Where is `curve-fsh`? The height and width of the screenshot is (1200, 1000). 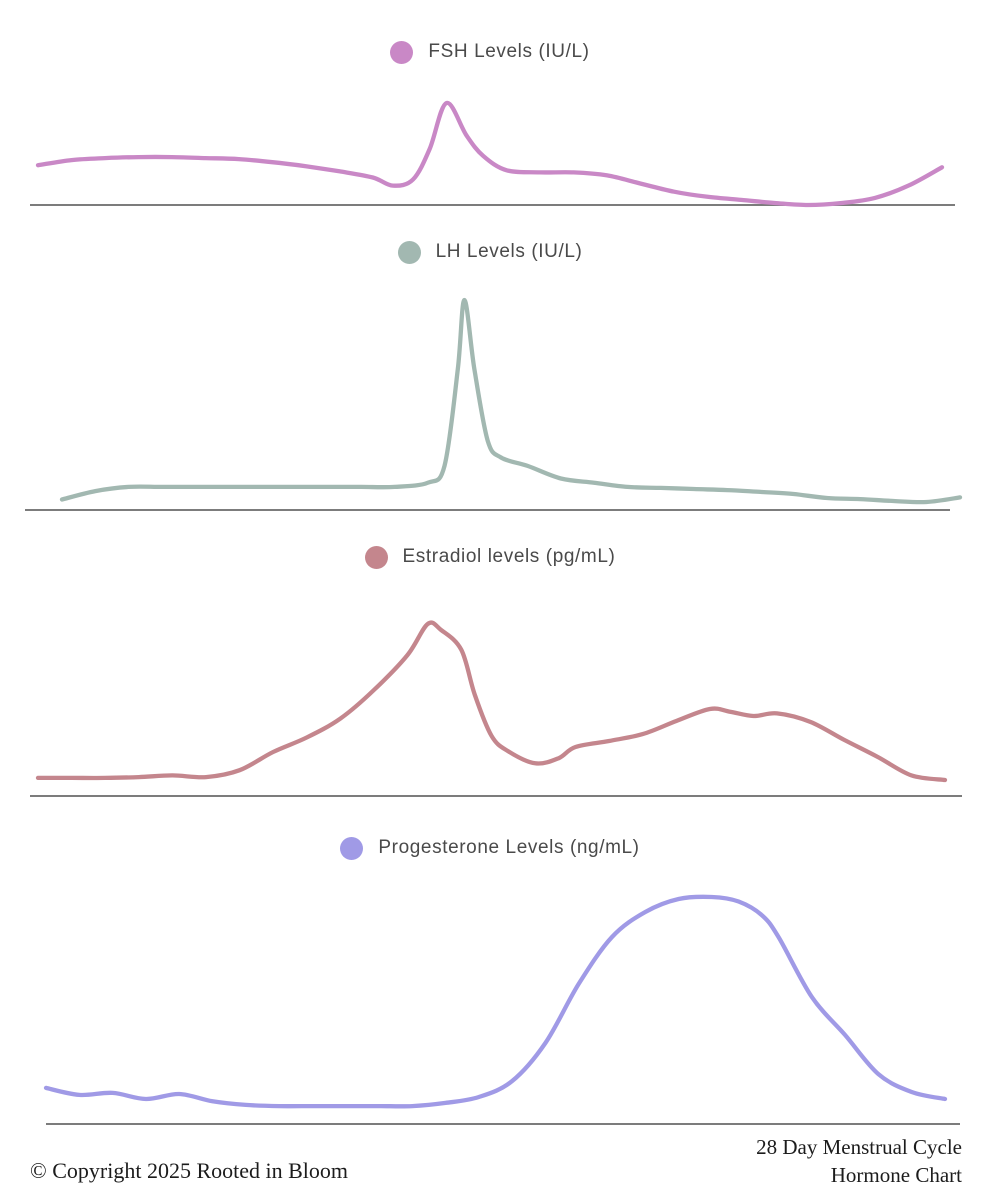 curve-fsh is located at coordinates (490, 154).